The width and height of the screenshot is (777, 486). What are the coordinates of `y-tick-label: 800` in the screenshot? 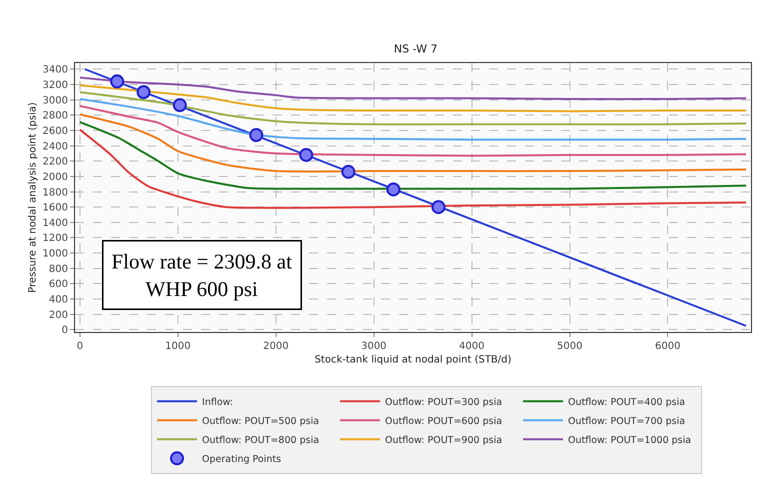 It's located at (58, 269).